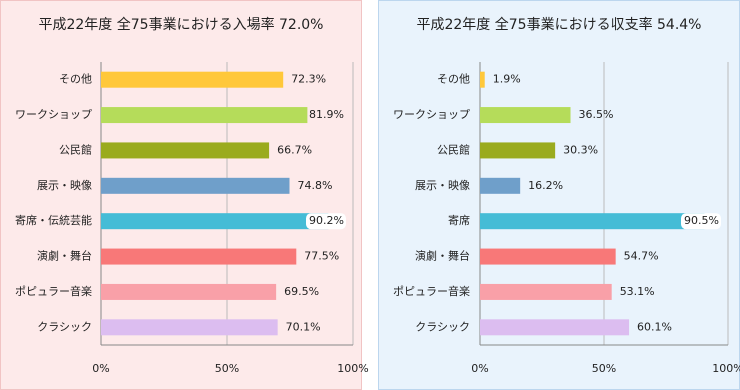 Image resolution: width=740 pixels, height=390 pixels. What do you see at coordinates (314, 185) in the screenshot?
I see `value-label: 74.8%` at bounding box center [314, 185].